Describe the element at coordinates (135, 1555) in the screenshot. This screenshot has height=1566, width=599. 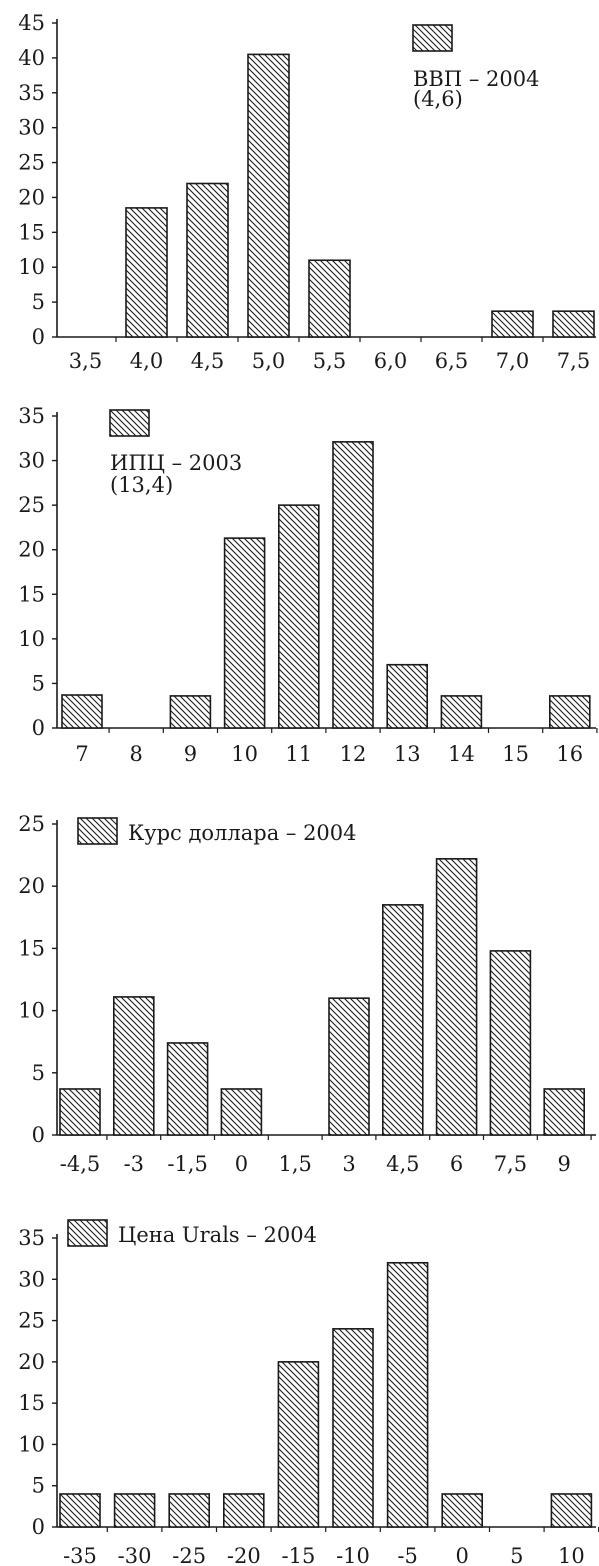
I see `x-tick-label: -30` at that location.